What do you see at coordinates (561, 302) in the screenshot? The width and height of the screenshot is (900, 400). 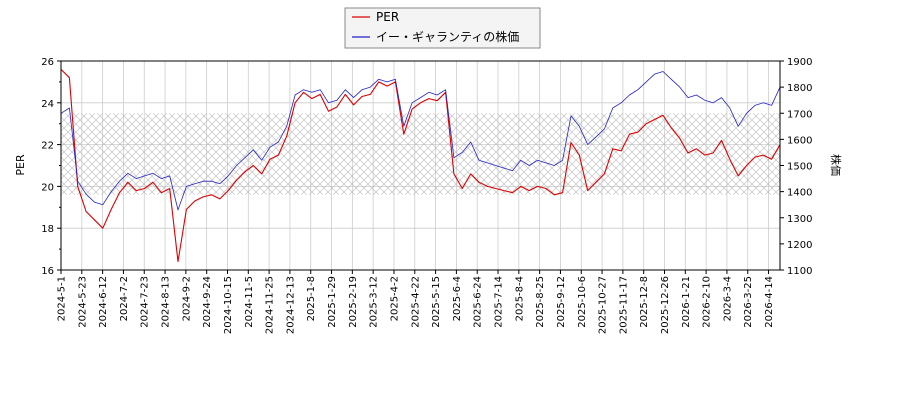 I see `x-tick-label: 2025-9-12` at bounding box center [561, 302].